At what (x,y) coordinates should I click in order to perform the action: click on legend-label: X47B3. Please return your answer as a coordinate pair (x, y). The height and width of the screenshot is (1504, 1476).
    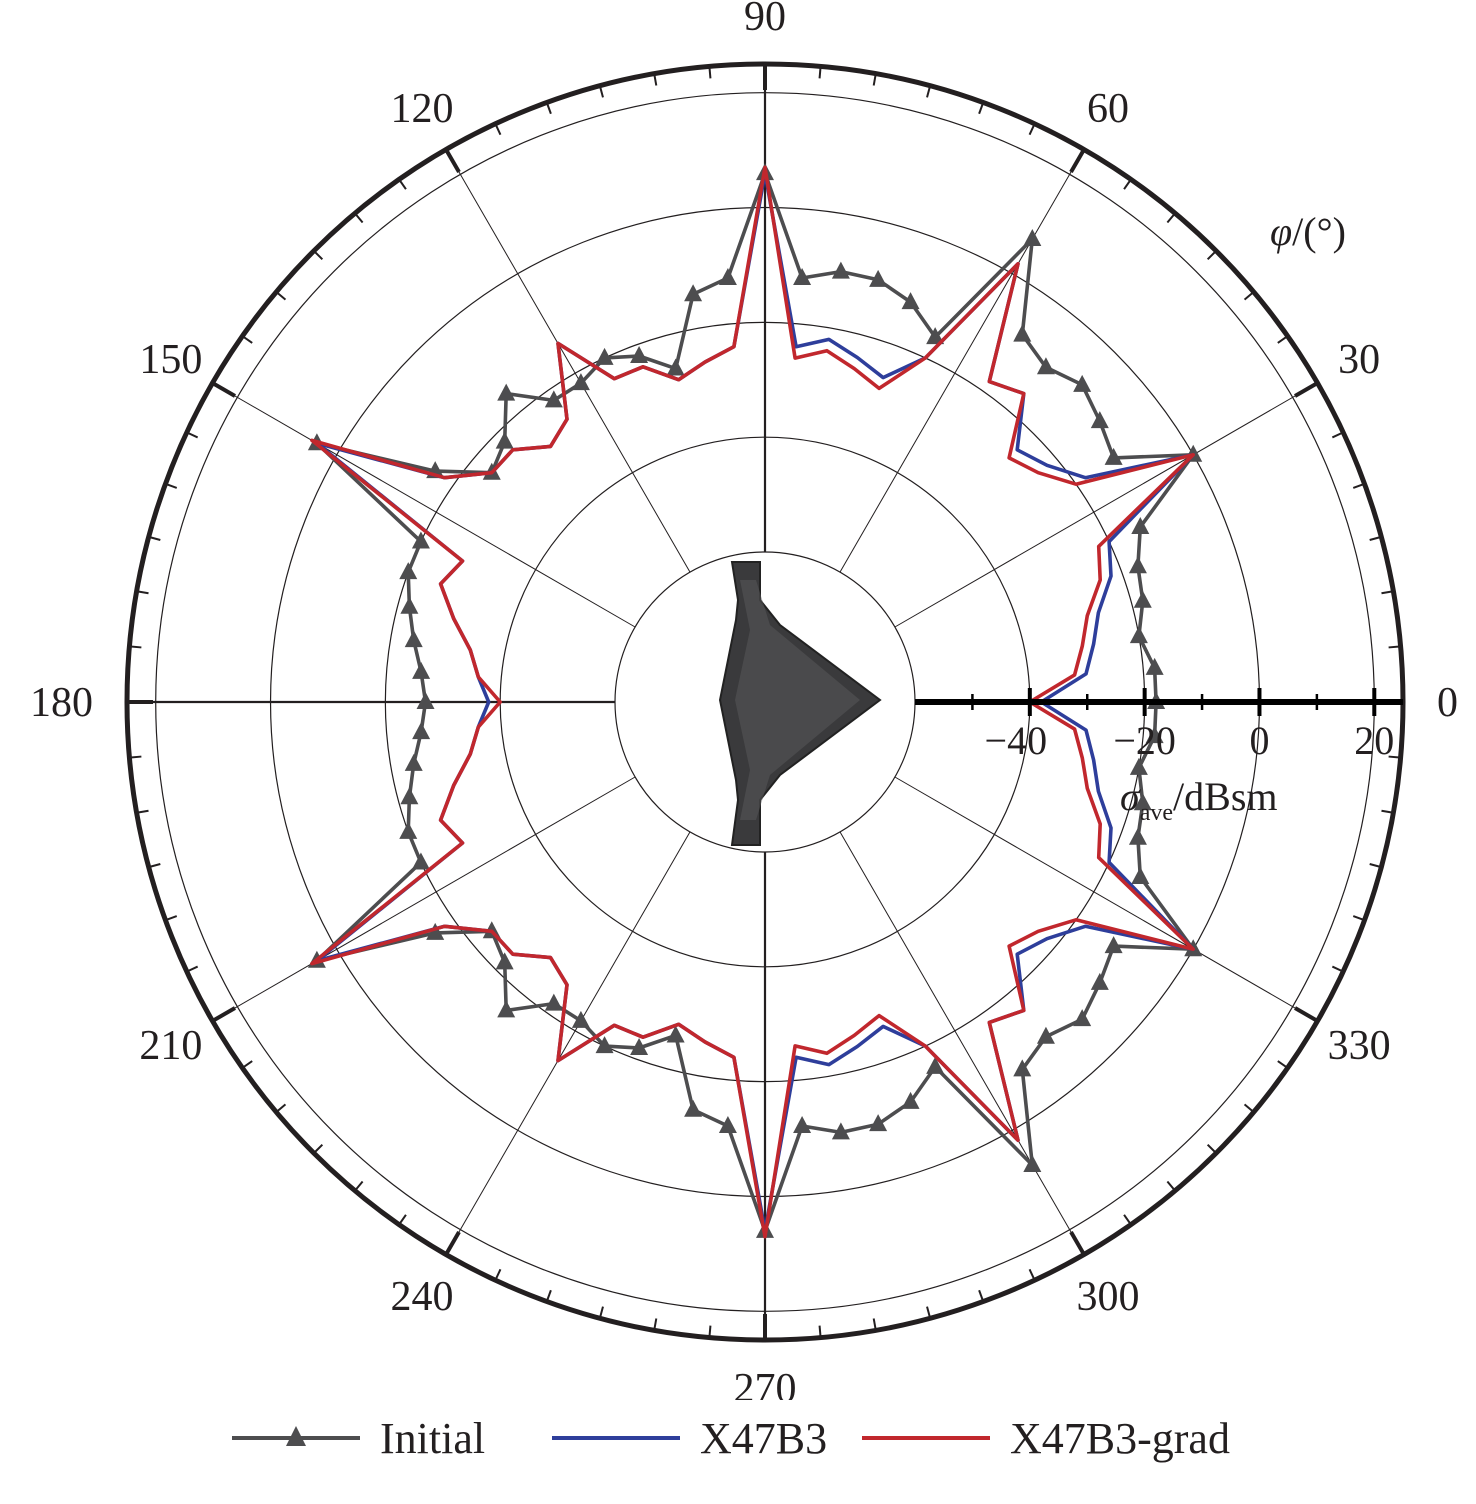
    Looking at the image, I should click on (764, 1438).